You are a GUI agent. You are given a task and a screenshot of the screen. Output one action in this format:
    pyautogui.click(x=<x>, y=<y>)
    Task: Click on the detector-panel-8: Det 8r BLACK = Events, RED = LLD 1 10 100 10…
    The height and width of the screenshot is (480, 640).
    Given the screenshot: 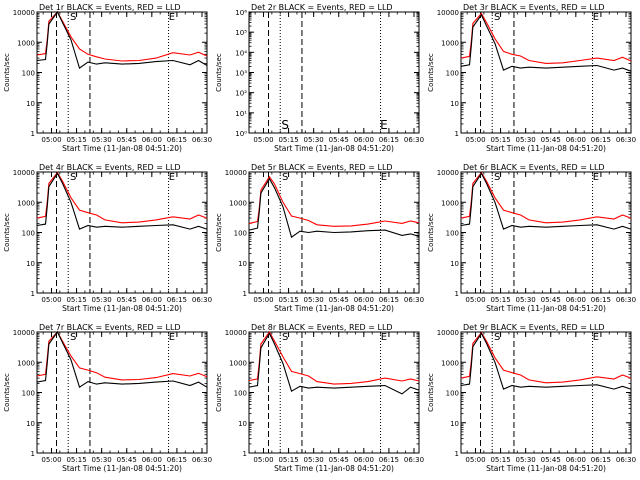 What is the action you would take?
    pyautogui.click(x=319, y=398)
    